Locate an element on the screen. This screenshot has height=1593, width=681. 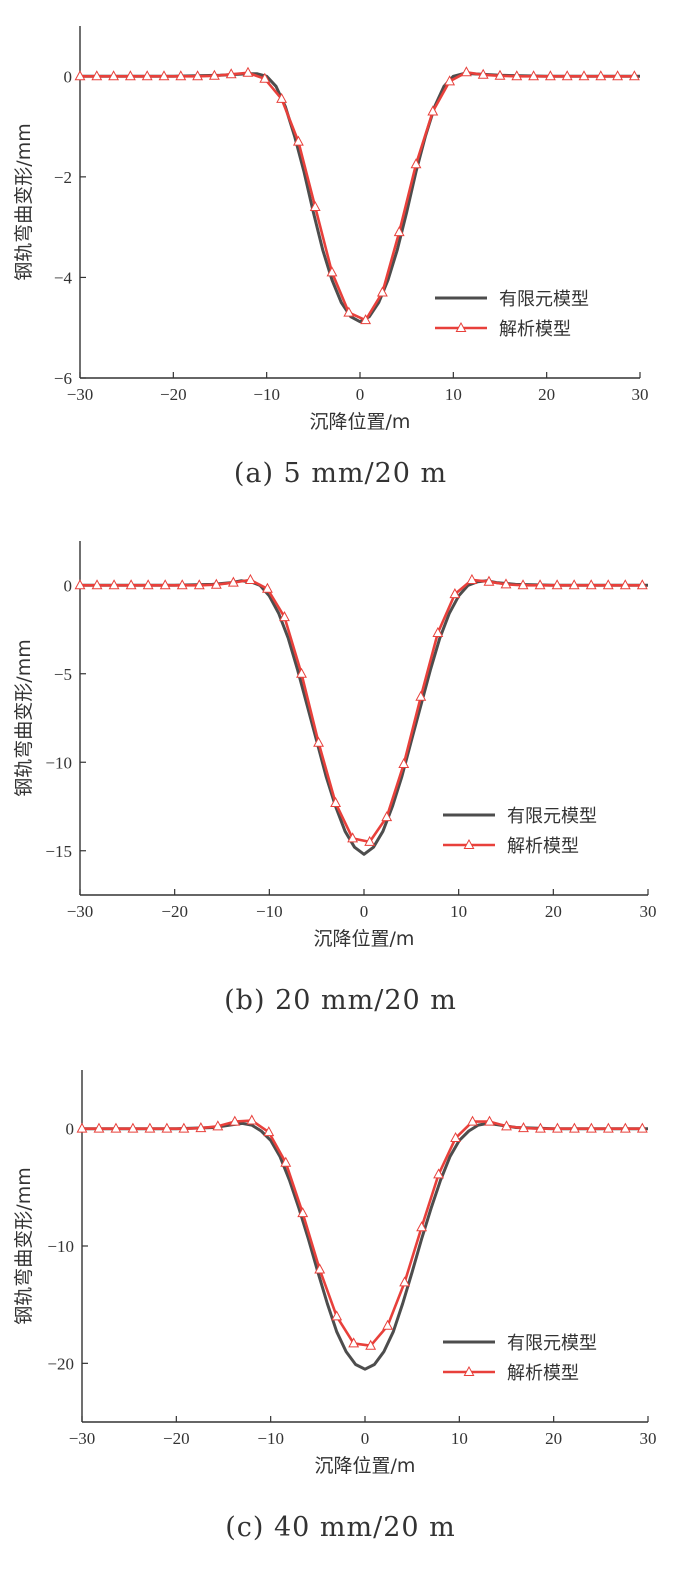
caption-a: (a) 5 mm/20 m is located at coordinates (340, 473).